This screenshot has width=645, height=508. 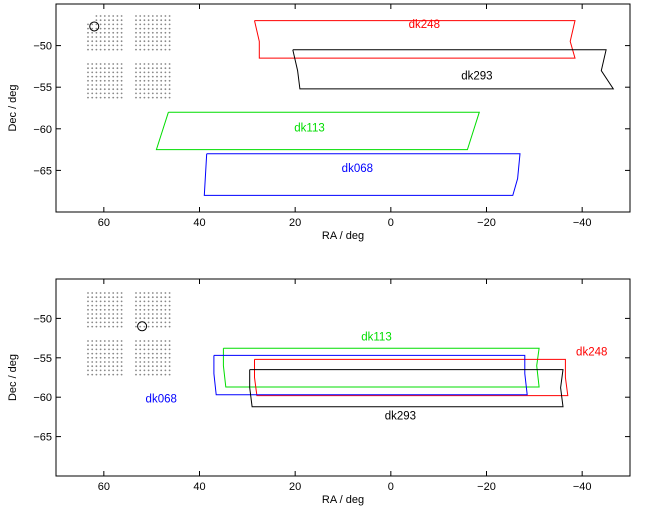 What do you see at coordinates (129, 334) in the screenshot?
I see `focal-plane-dot-grid` at bounding box center [129, 334].